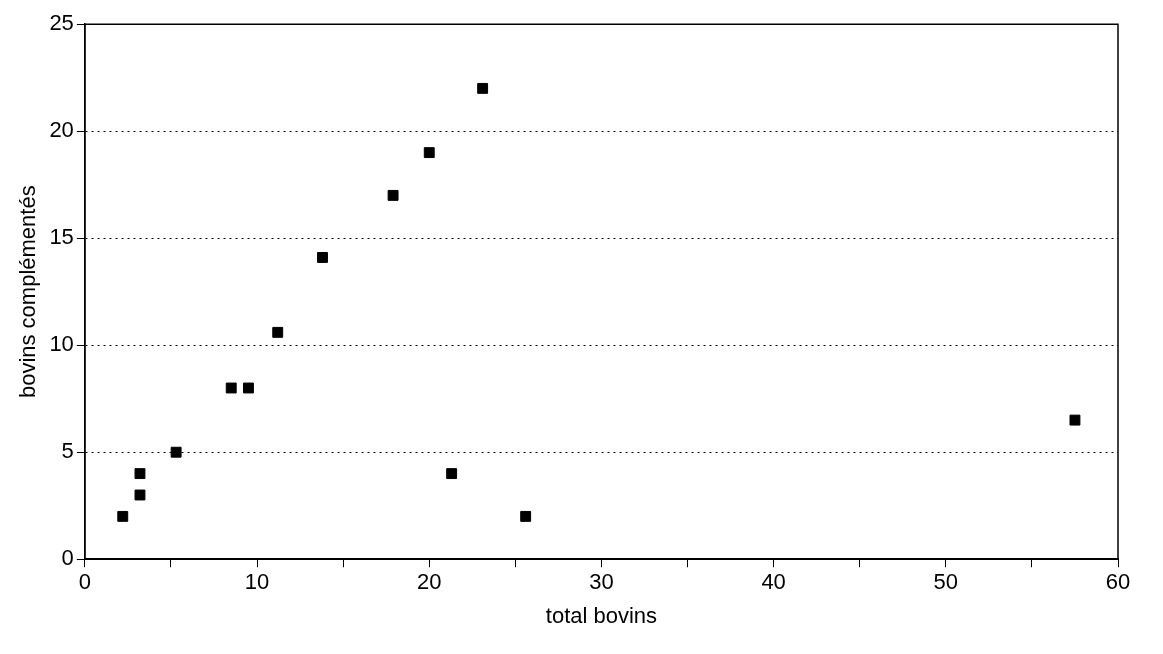 The image size is (1163, 654). I want to click on x-tick-label: 60, so click(1118, 582).